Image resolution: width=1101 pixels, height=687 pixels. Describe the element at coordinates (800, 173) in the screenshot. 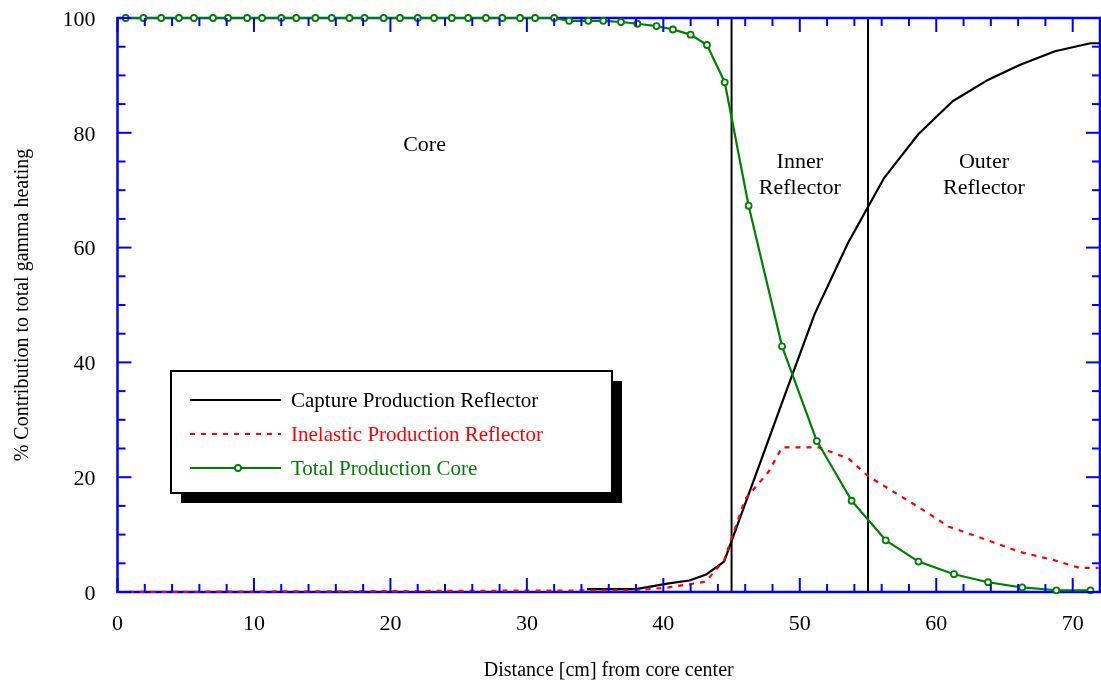

I see `annotation: Inner Reflector` at that location.